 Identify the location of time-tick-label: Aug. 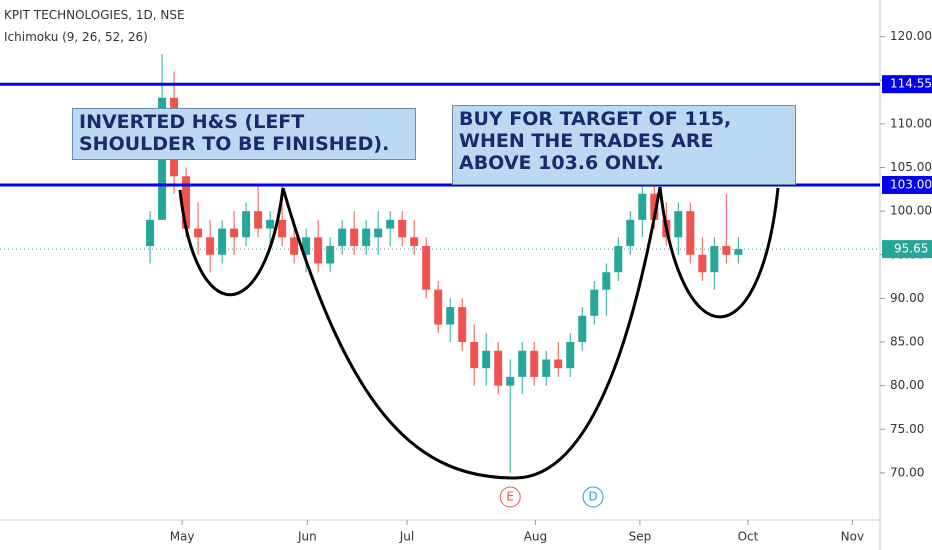
(535, 537).